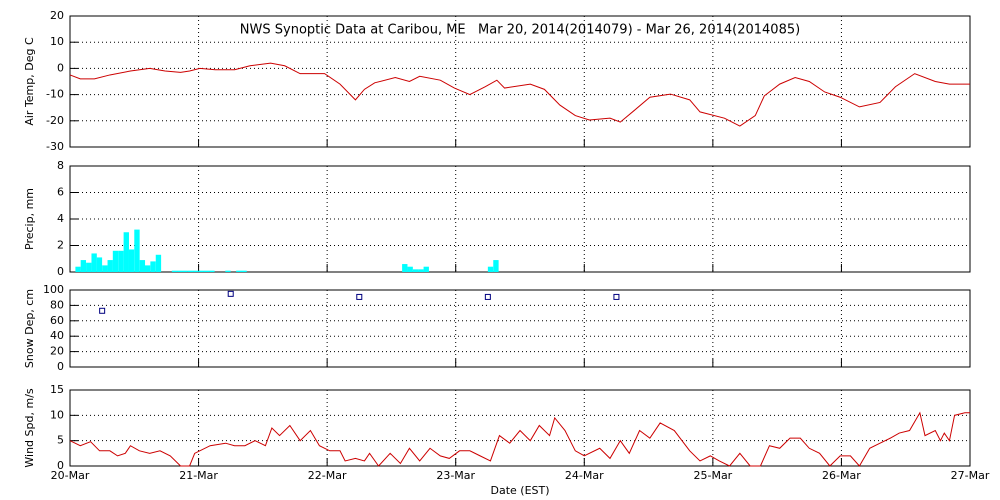 The width and height of the screenshot is (1000, 500). I want to click on y-tick-label: -10, so click(55, 94).